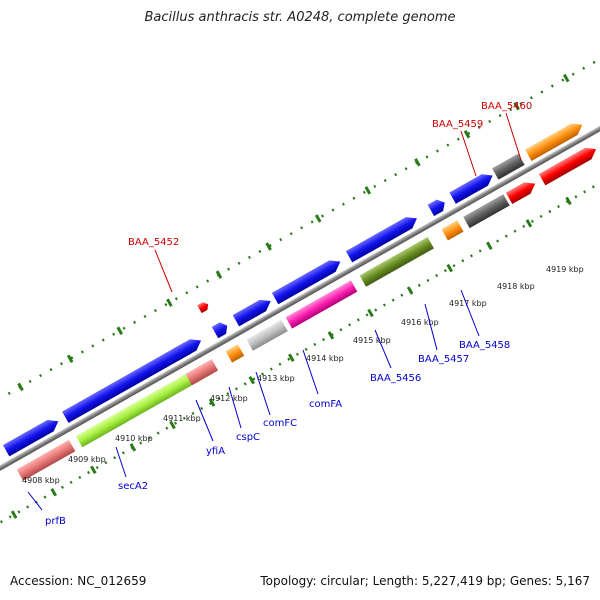 Image resolution: width=600 pixels, height=600 pixels. What do you see at coordinates (248, 437) in the screenshot?
I see `gene-label-cspC: cspC` at bounding box center [248, 437].